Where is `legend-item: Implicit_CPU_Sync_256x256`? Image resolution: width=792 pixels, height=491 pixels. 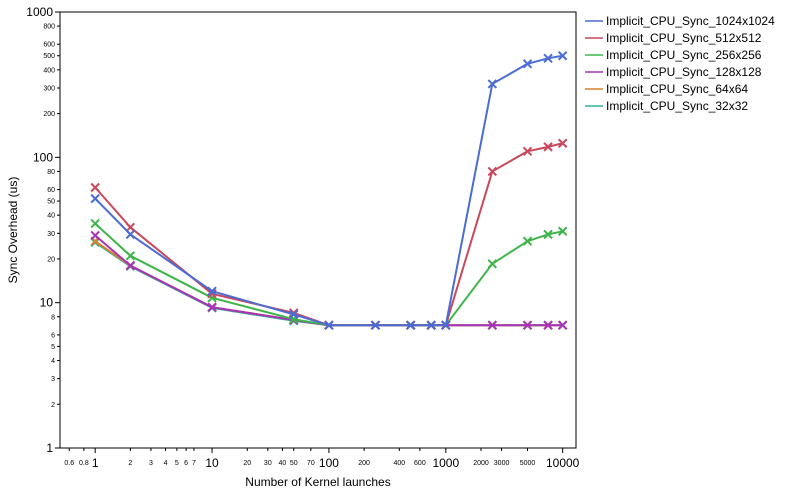
legend-item: Implicit_CPU_Sync_256x256 is located at coordinates (673, 55).